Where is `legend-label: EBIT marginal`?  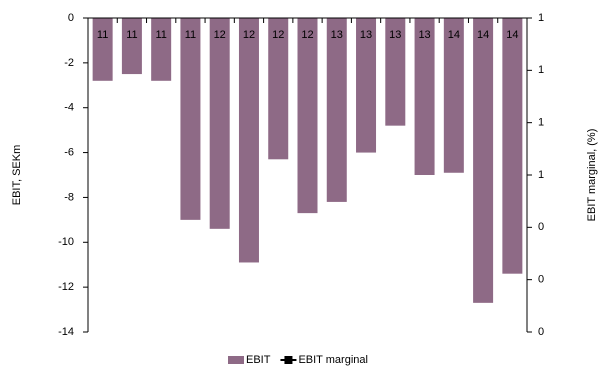
legend-label: EBIT marginal is located at coordinates (333, 360).